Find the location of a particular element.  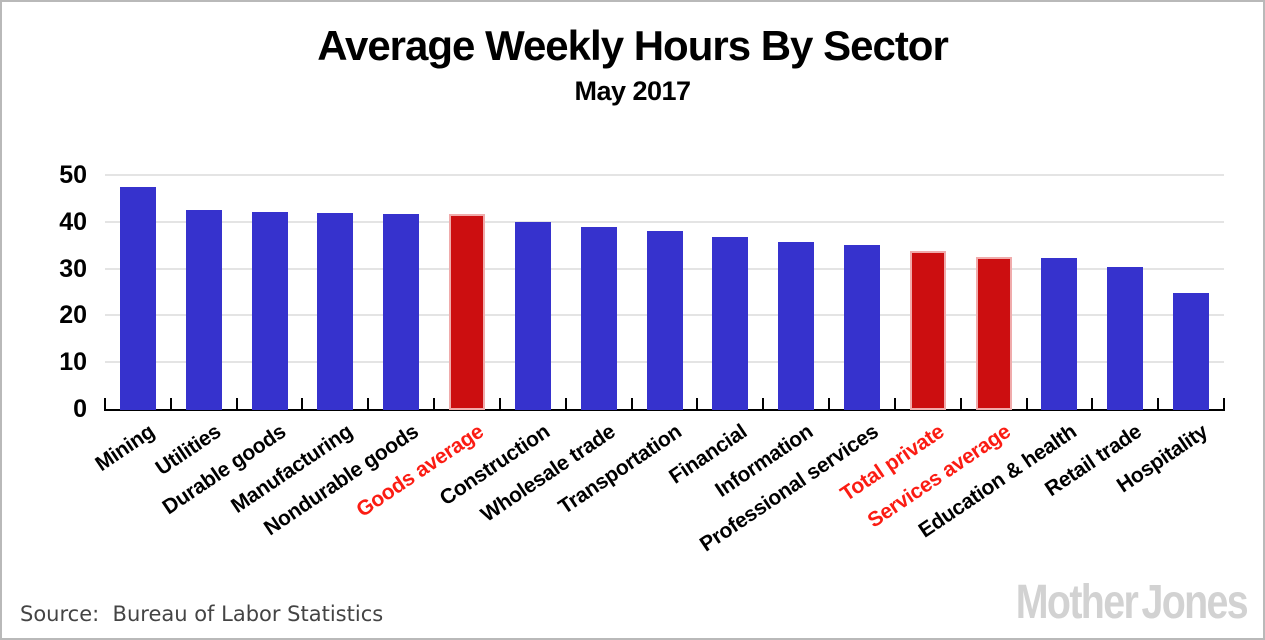

chart-title: Average Weekly Hours By Sector is located at coordinates (633, 45).